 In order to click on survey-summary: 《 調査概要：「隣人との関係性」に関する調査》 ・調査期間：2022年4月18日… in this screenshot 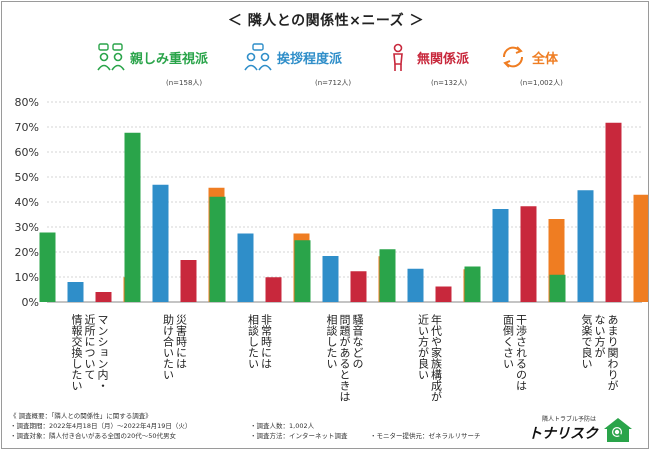, I will do `click(245, 426)`.